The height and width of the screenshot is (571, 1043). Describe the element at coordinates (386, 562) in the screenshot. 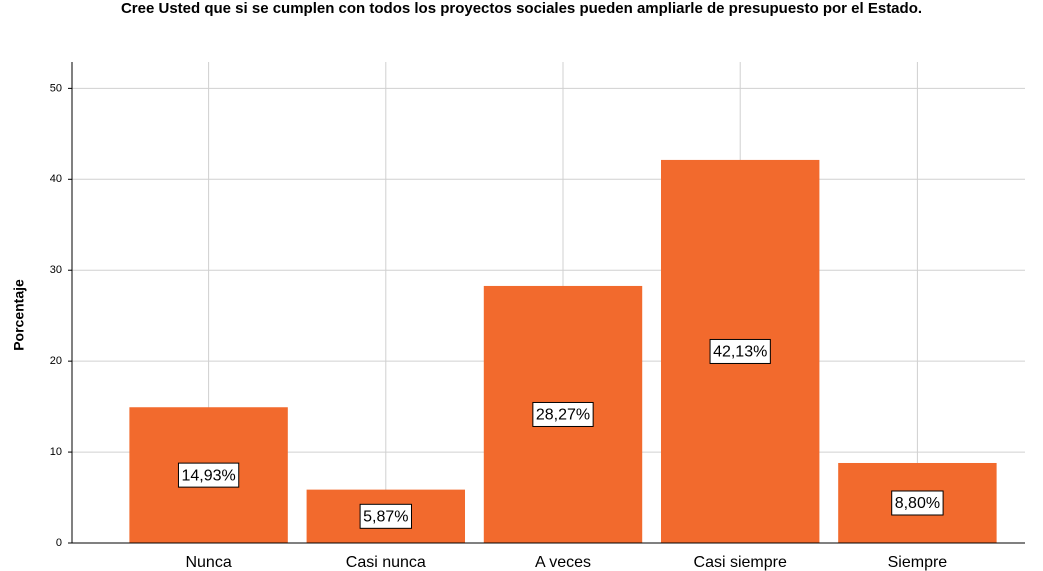

I see `x-tick-label: Casi nunca` at that location.